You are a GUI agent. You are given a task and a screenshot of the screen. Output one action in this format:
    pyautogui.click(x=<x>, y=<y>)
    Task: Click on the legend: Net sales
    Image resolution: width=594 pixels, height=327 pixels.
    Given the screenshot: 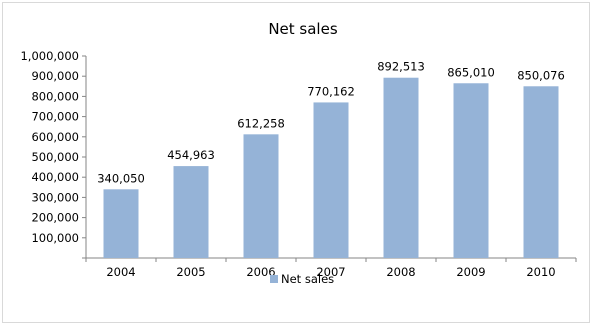 What is the action you would take?
    pyautogui.click(x=302, y=279)
    